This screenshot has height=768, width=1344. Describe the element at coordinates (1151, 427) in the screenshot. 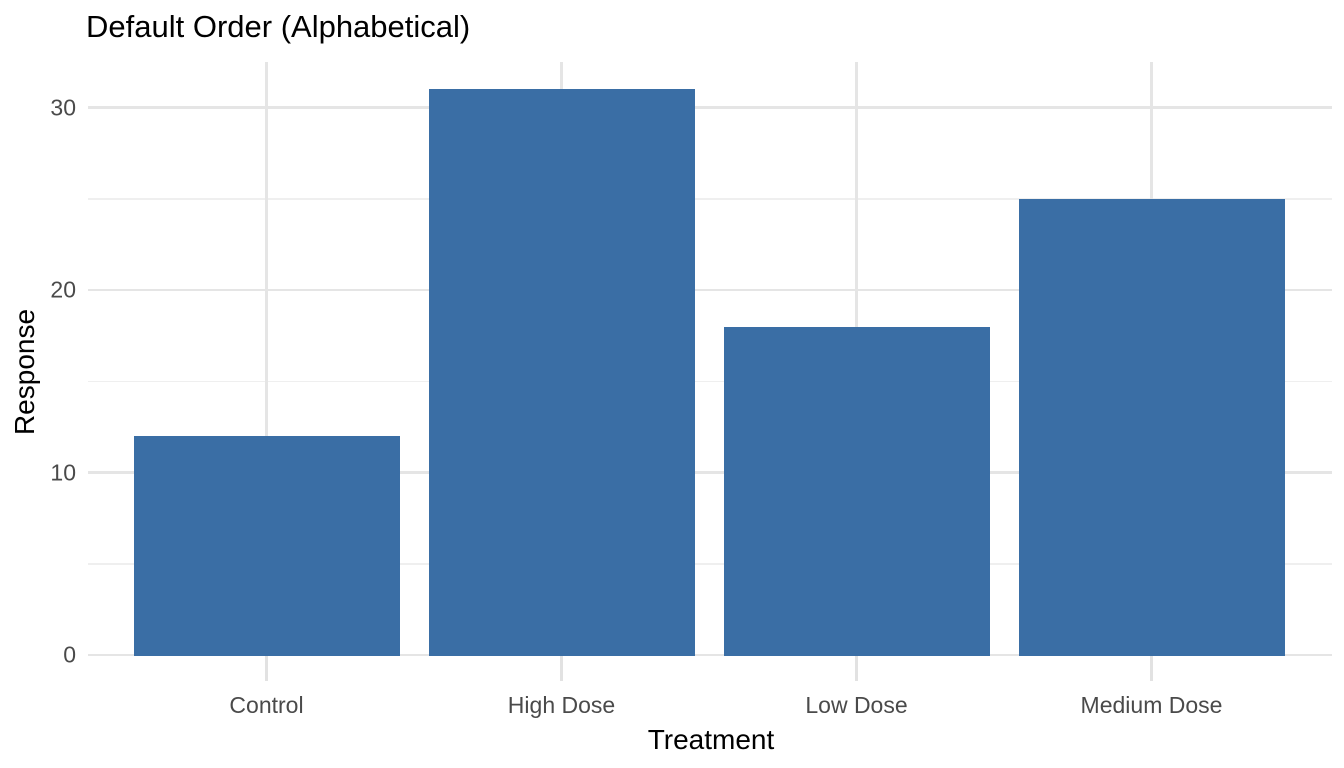

I see `bar-medium-dose` at that location.